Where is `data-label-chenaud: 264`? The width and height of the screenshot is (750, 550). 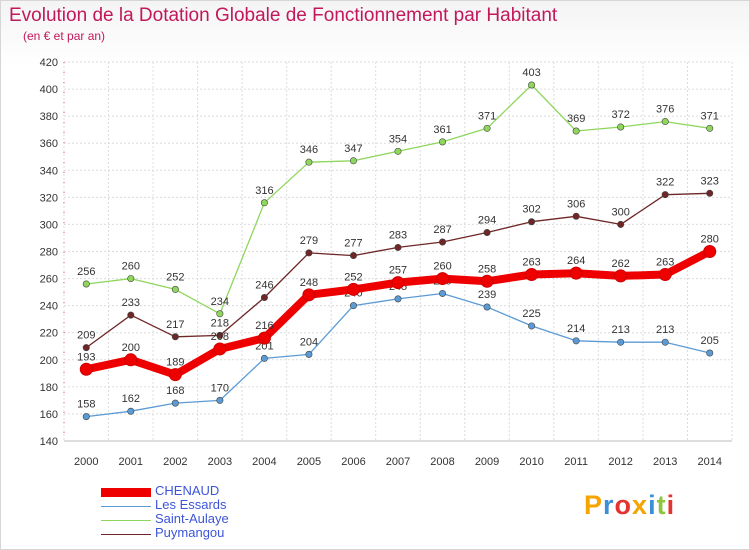 data-label-chenaud: 264 is located at coordinates (576, 261).